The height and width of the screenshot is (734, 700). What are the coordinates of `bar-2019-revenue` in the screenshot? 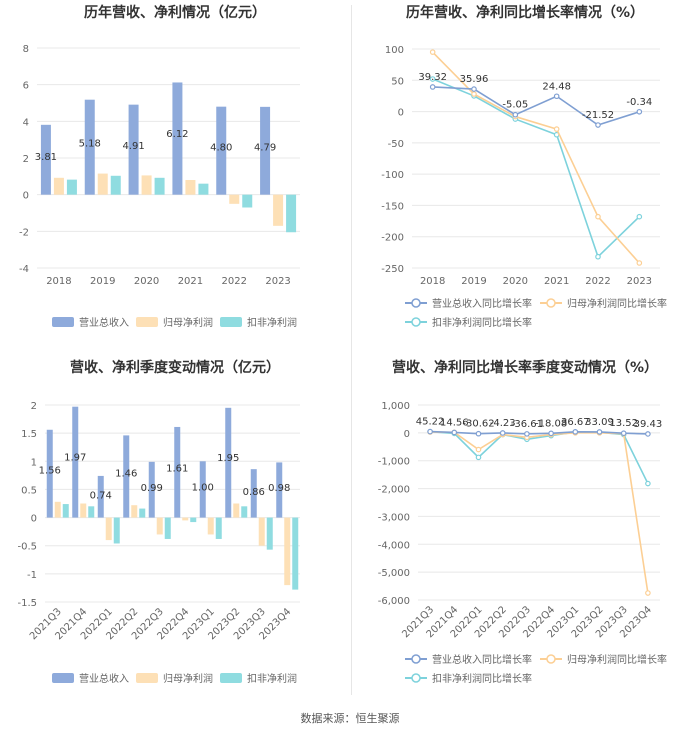 It's located at (89, 147).